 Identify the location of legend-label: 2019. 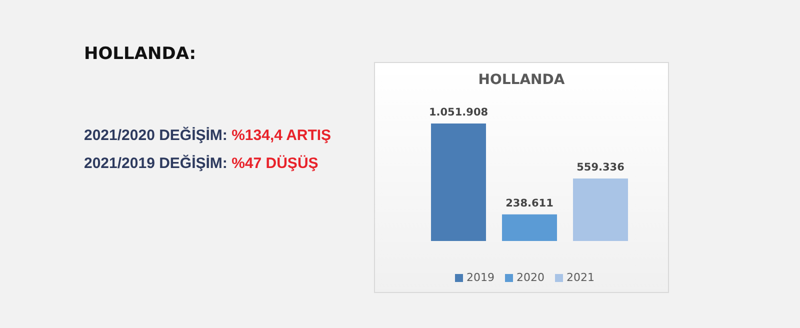
(480, 277).